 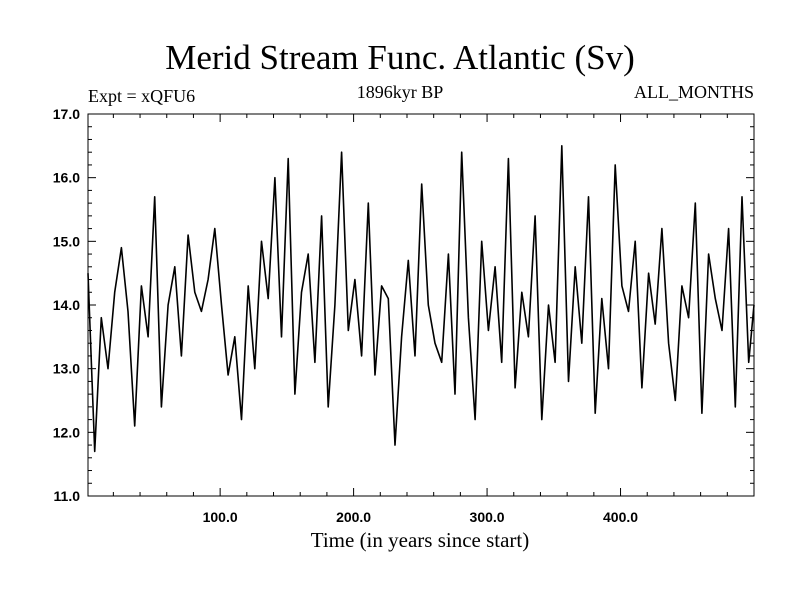 I want to click on x-tick-label: 400.0, so click(x=620, y=517).